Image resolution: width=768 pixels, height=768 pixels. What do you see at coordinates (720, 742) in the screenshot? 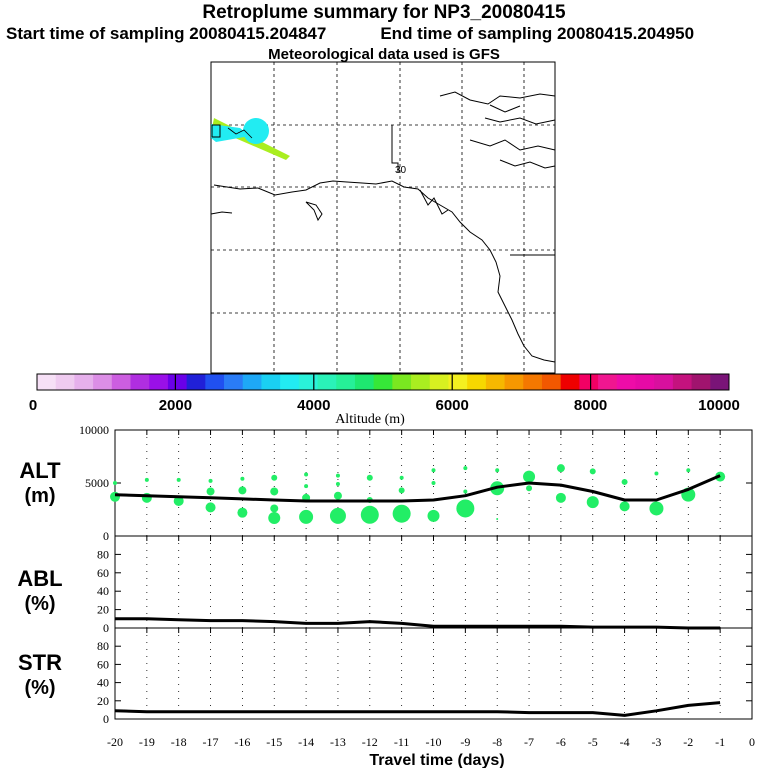
I see `x-tick-label: -1` at bounding box center [720, 742].